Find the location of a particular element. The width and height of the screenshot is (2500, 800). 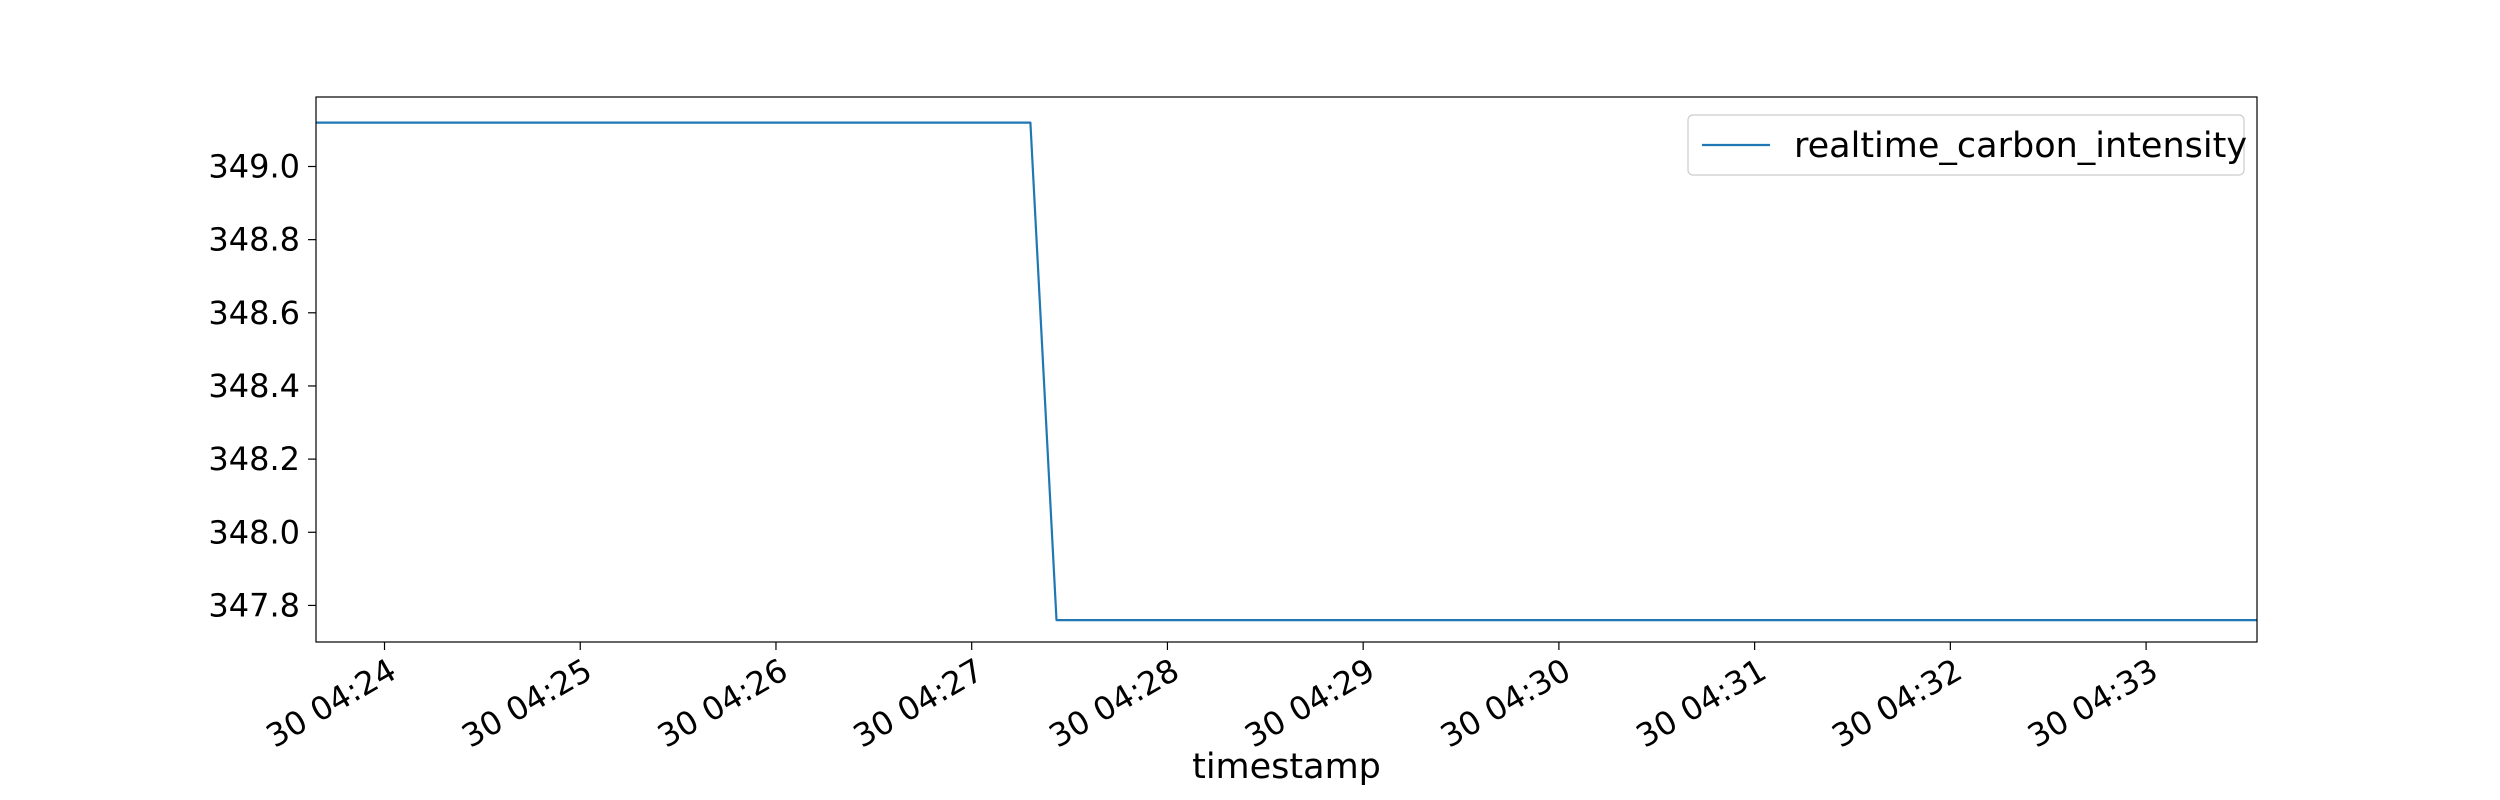

legend-label: realtime_carbon_intensity is located at coordinates (2020, 146).